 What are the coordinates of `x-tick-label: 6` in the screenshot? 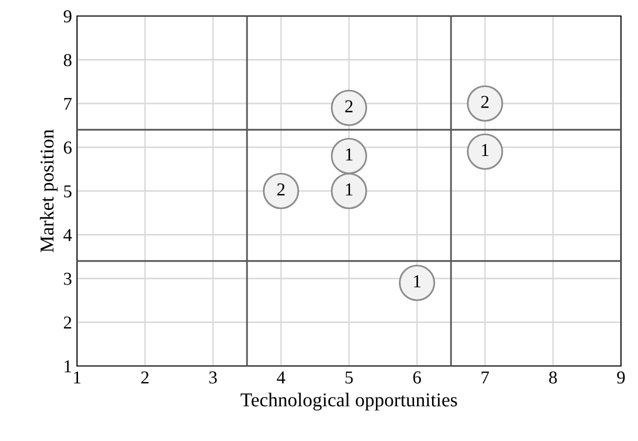 It's located at (417, 377).